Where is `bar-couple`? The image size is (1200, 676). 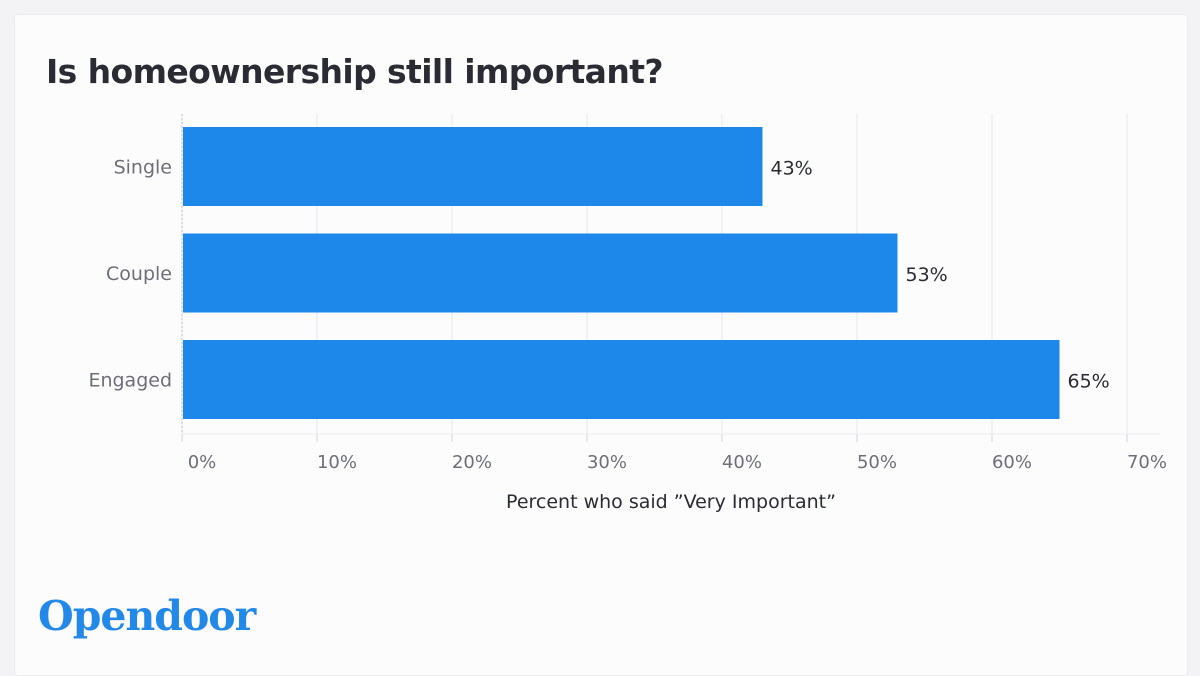 bar-couple is located at coordinates (540, 273).